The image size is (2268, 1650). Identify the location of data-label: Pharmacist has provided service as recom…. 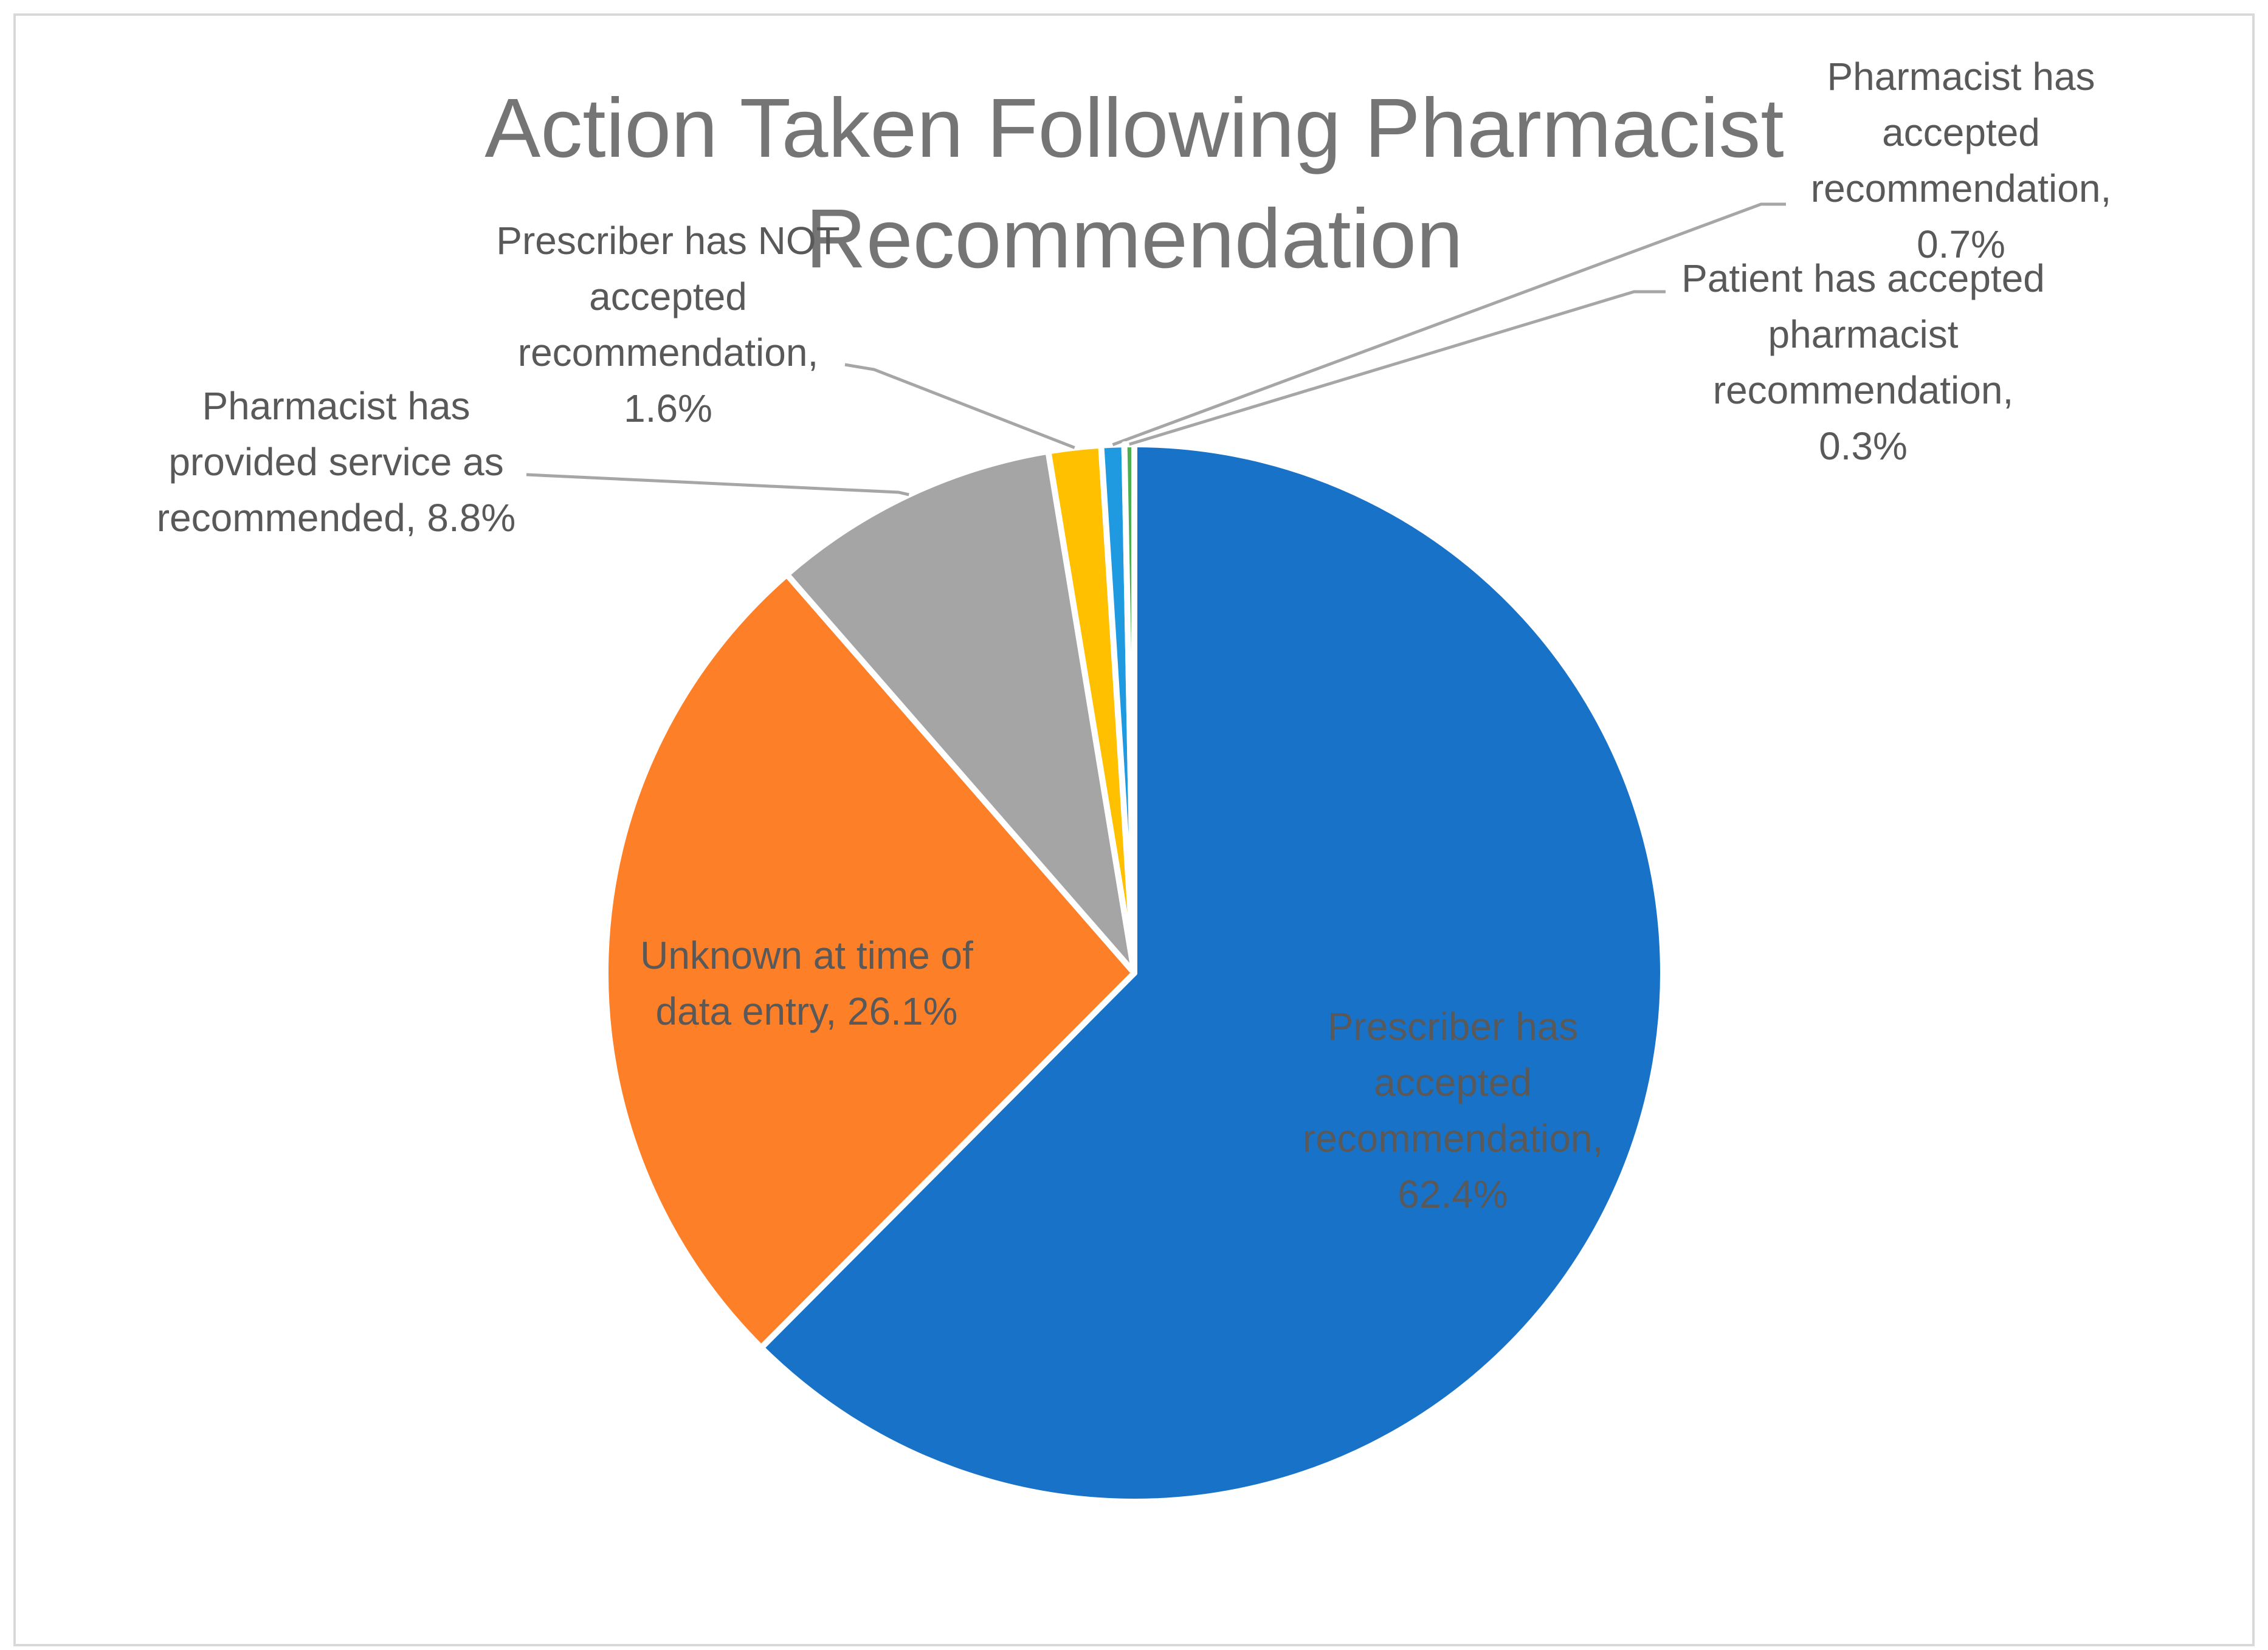
(336, 462).